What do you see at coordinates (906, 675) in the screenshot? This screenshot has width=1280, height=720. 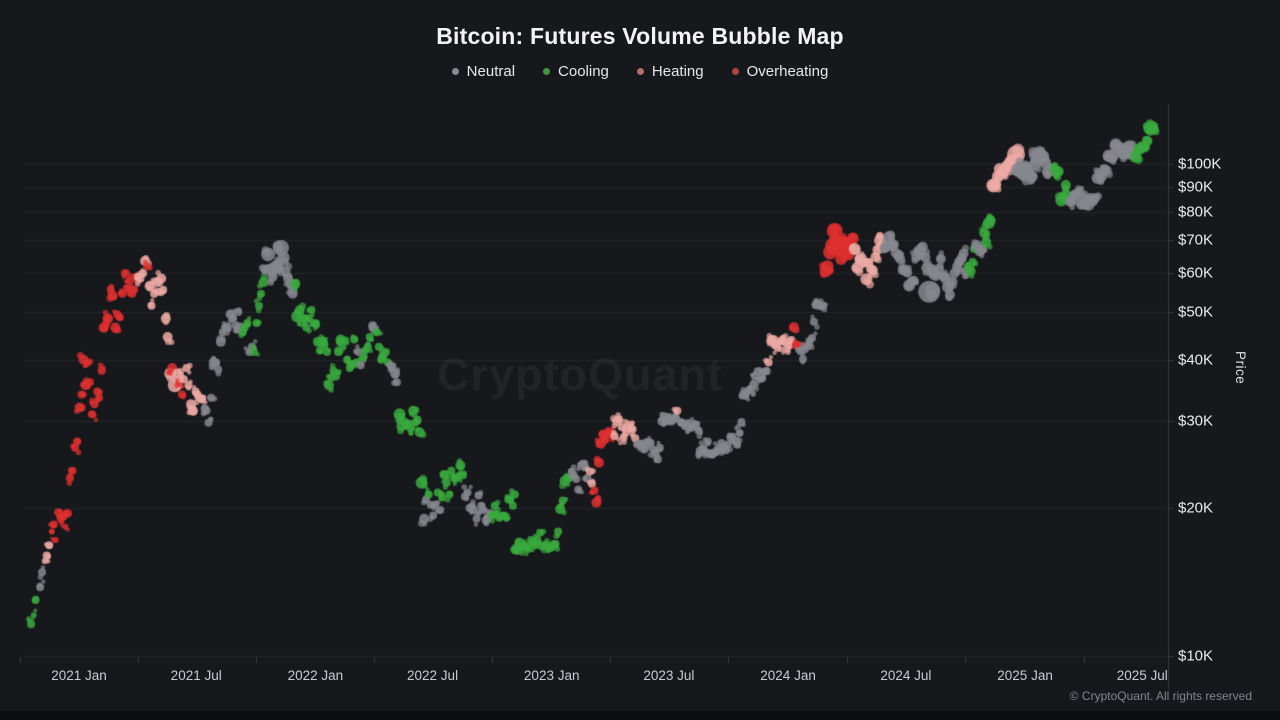 I see `x-axis-tick-label: 2024 Jul` at bounding box center [906, 675].